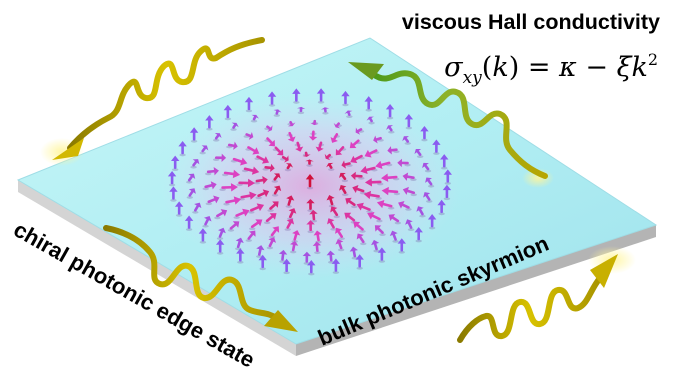 This screenshot has height=389, width=677. What do you see at coordinates (604, 271) in the screenshot?
I see `arrowhead-bottom-right` at bounding box center [604, 271].